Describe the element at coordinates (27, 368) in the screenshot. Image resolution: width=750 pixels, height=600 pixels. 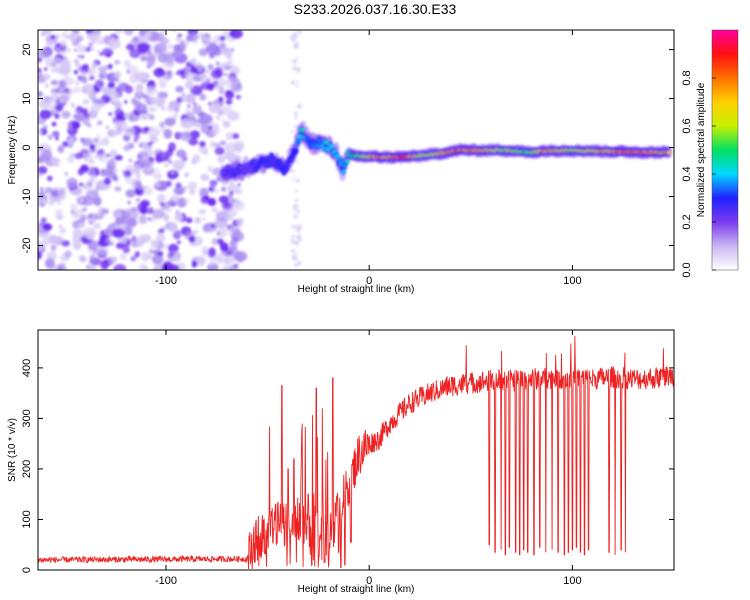
I see `snr-y-tick-label: 400` at that location.